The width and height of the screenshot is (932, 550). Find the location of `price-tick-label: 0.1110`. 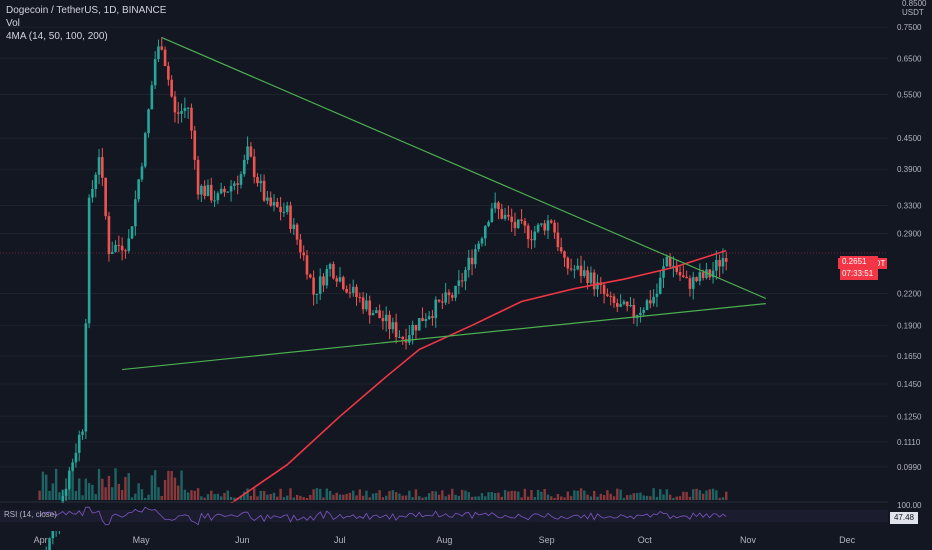

price-tick-label: 0.1110 is located at coordinates (909, 442).